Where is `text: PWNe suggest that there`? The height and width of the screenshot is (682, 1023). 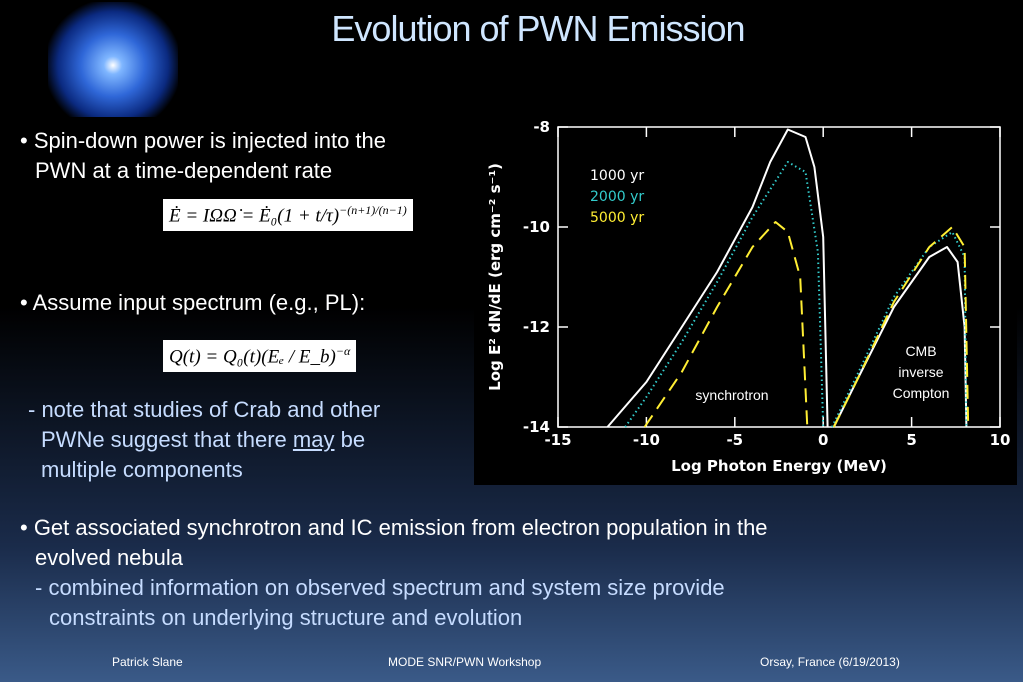
text: PWNe suggest that there is located at coordinates (164, 439).